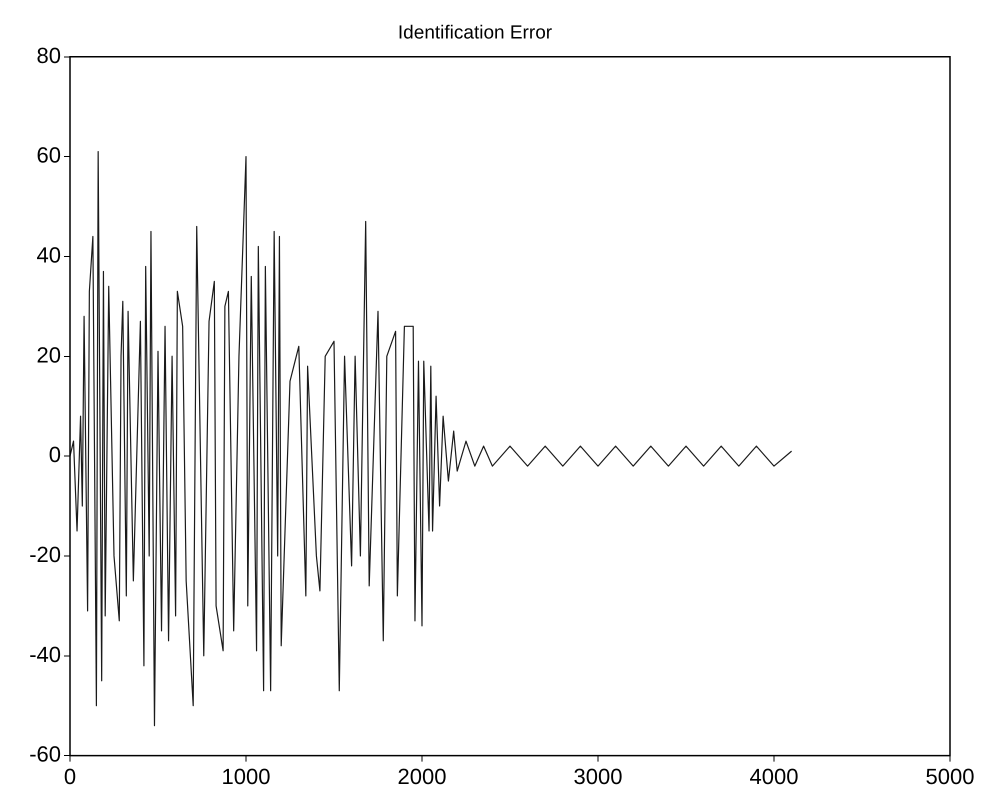  What do you see at coordinates (45, 654) in the screenshot?
I see `y-tick-label: -40` at bounding box center [45, 654].